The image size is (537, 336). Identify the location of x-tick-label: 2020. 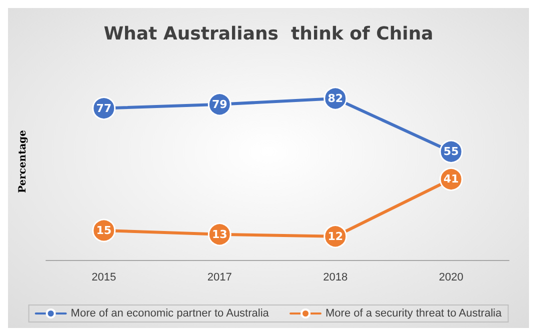
(451, 278).